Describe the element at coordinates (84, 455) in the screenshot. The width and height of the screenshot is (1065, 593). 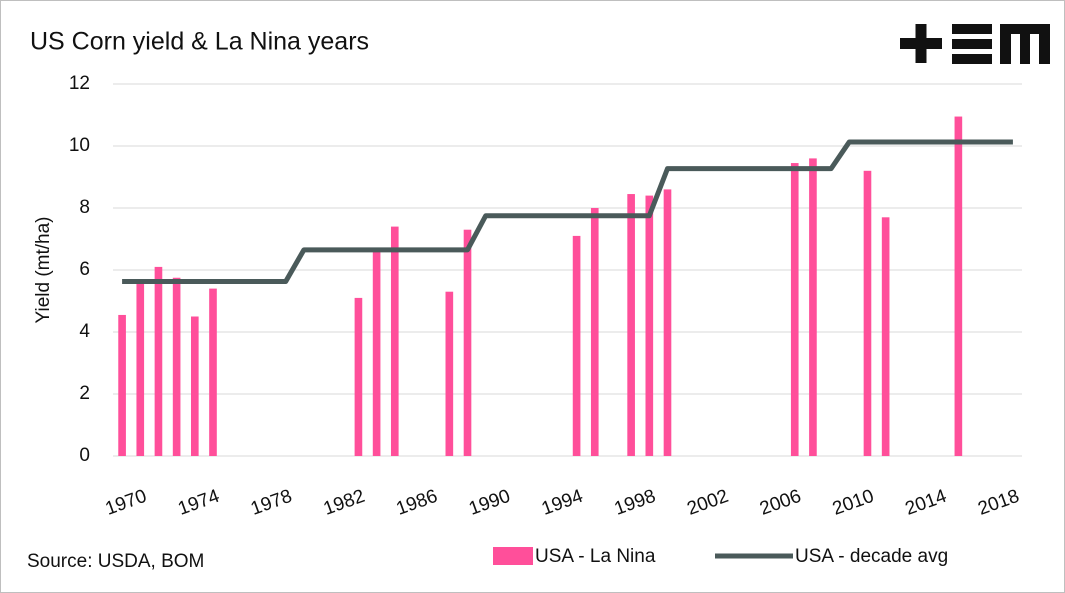
I see `y-tick-label: 0` at that location.